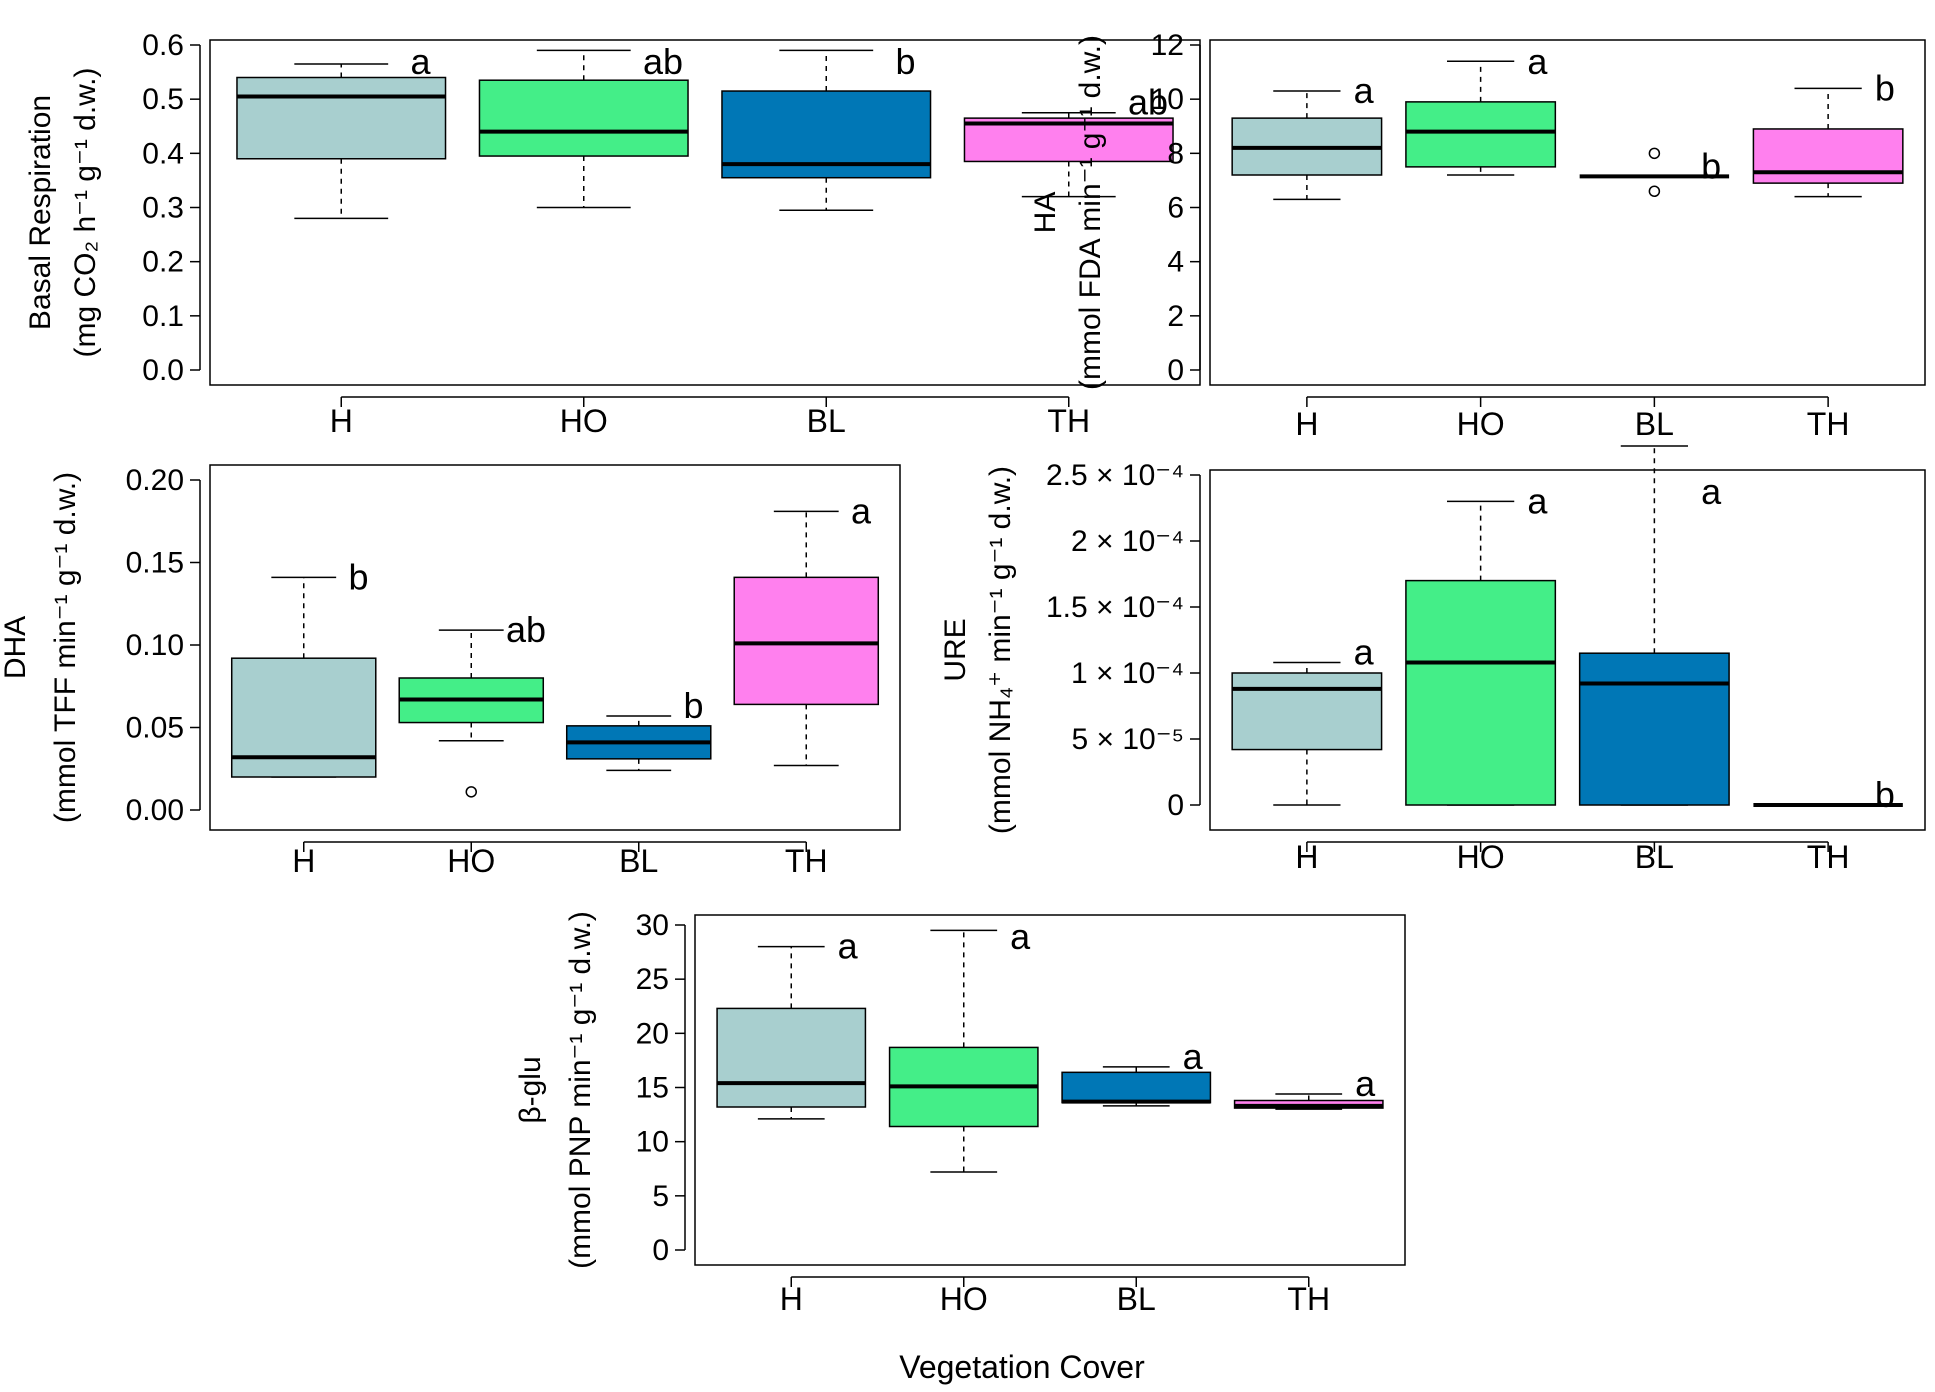  What do you see at coordinates (1136, 1087) in the screenshot?
I see `bglu-iqr-box-BL` at bounding box center [1136, 1087].